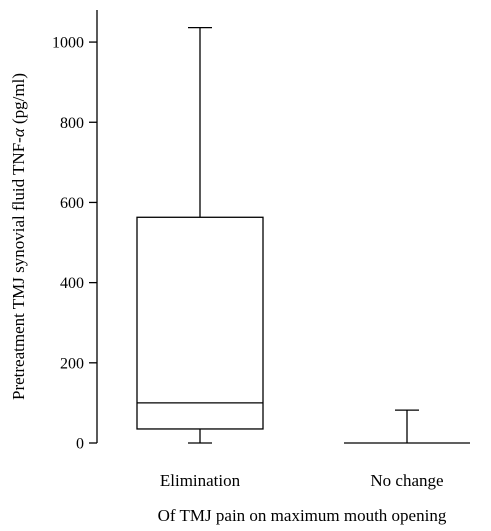 This screenshot has width=491, height=531. What do you see at coordinates (200, 323) in the screenshot?
I see `iqr-box` at bounding box center [200, 323].